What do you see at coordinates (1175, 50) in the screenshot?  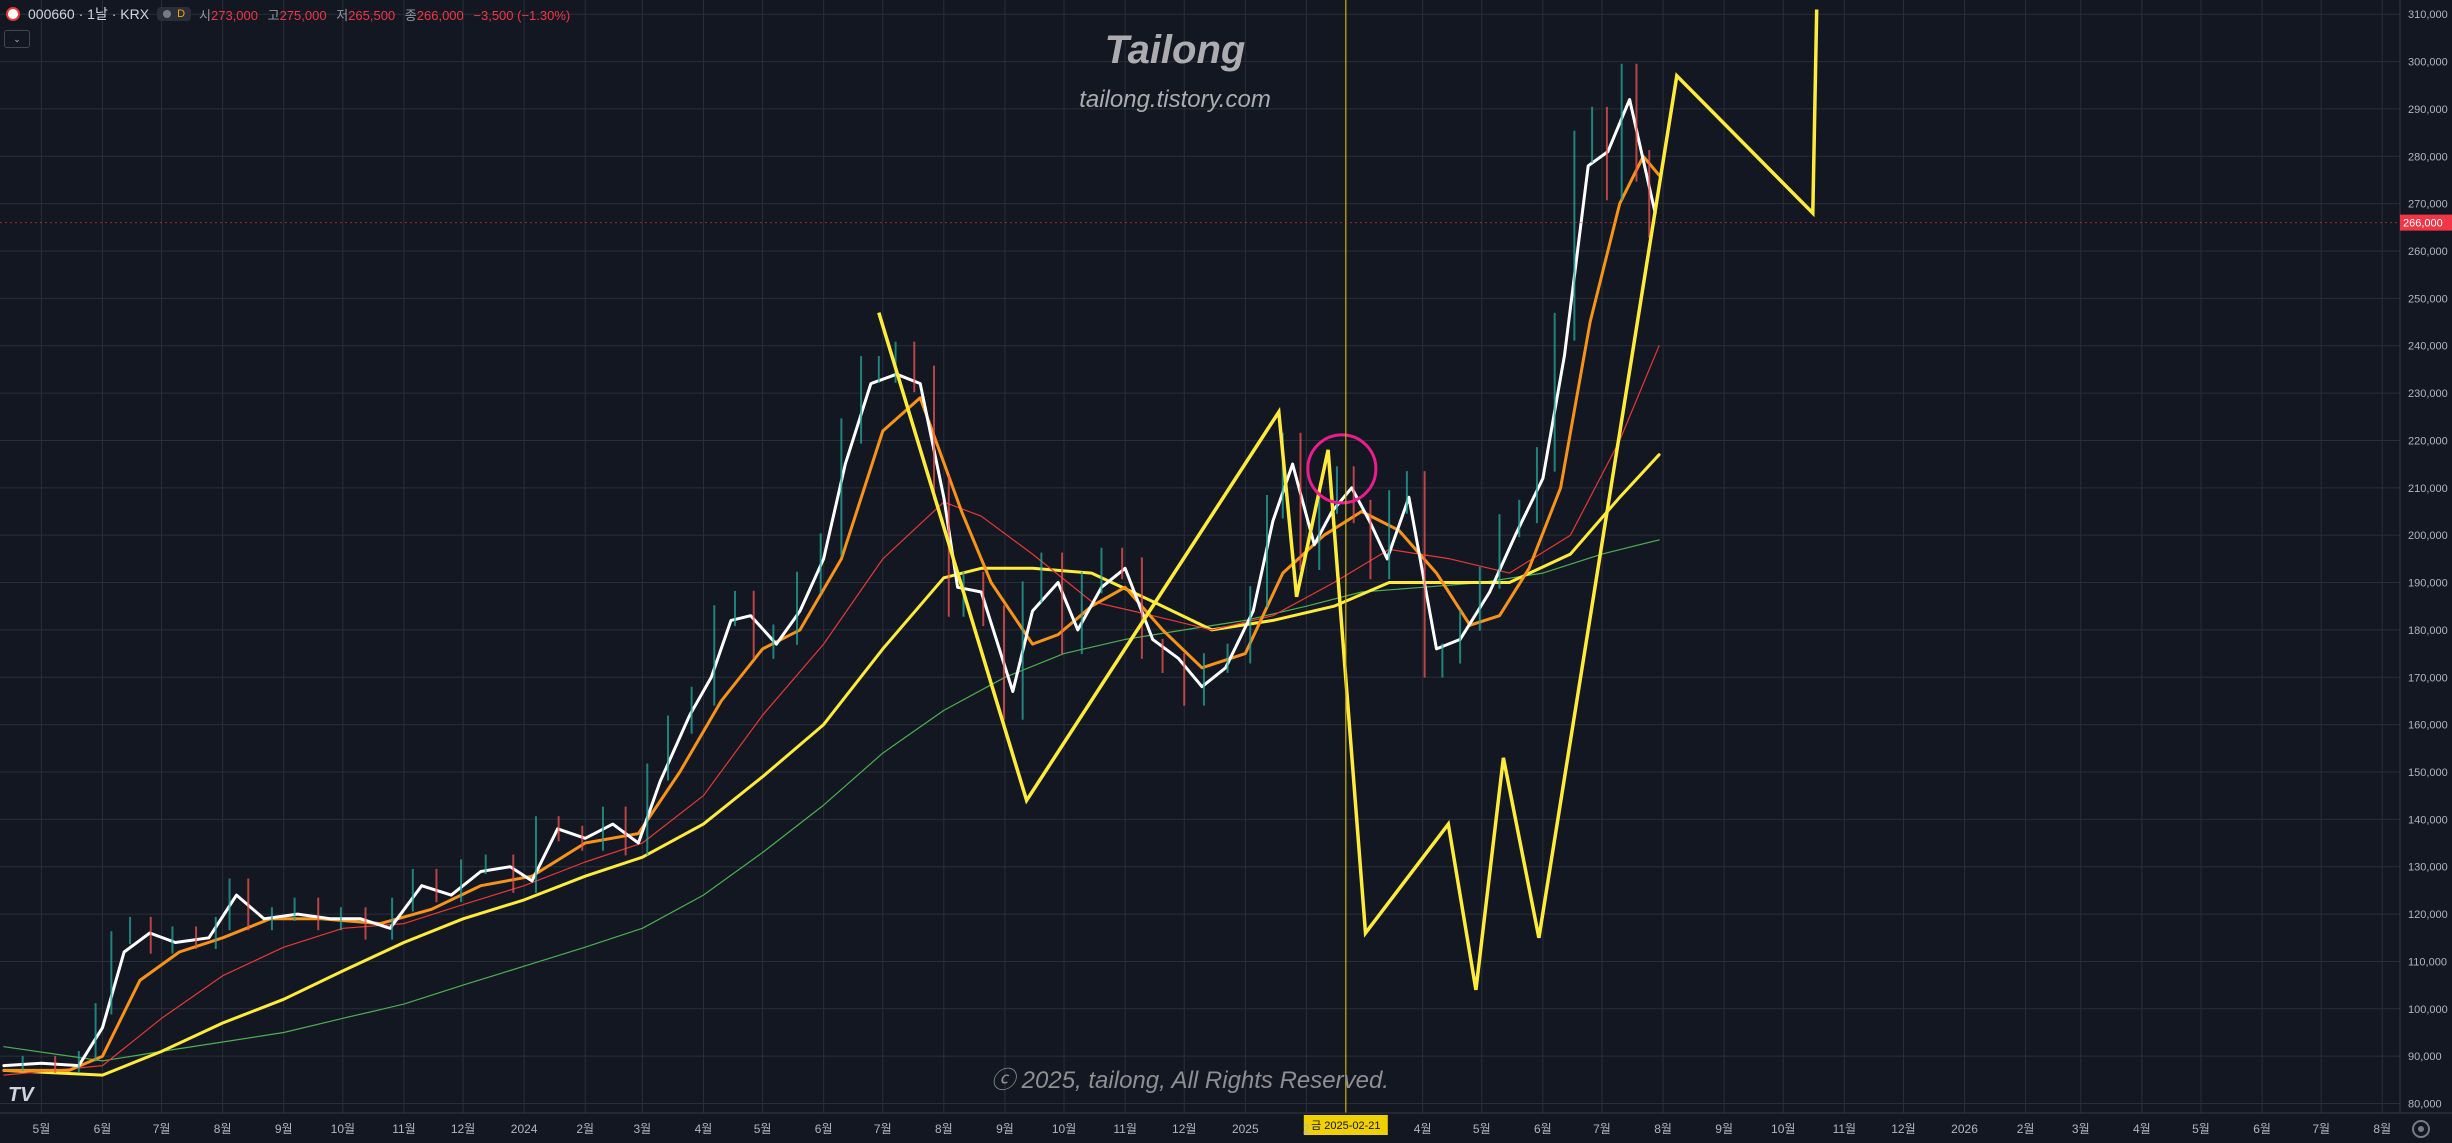 I see `watermark-title: Tailong` at bounding box center [1175, 50].